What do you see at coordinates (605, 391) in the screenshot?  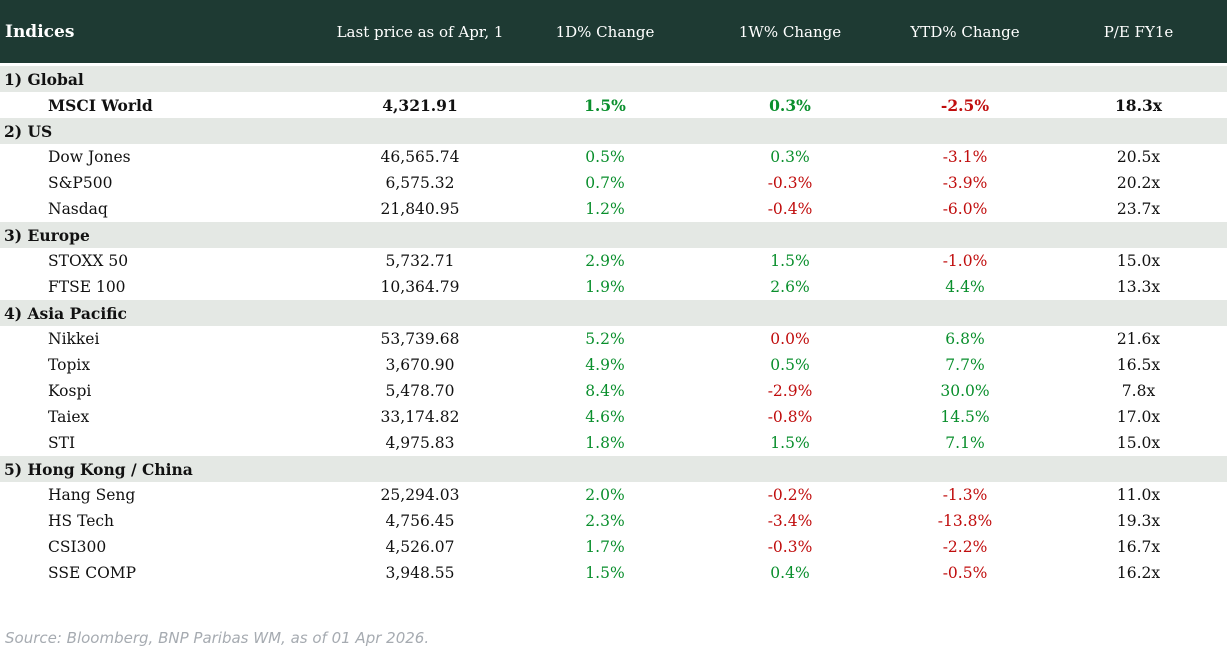 I see `1d-change-cell: 8.4%` at bounding box center [605, 391].